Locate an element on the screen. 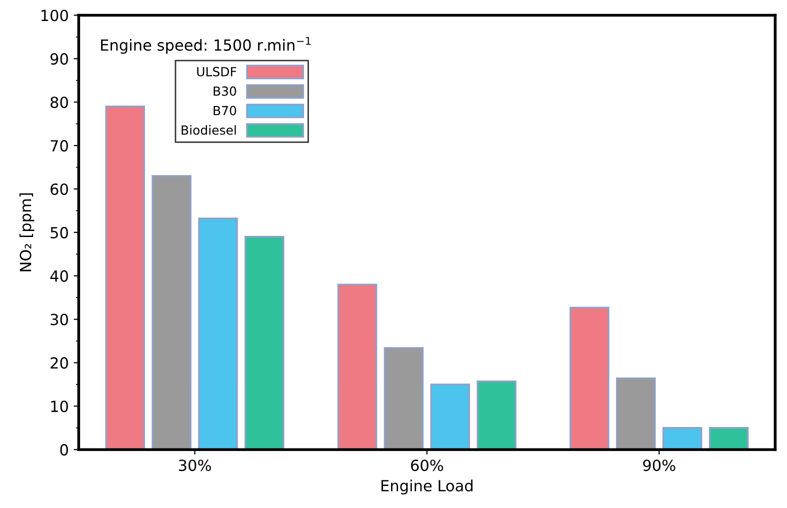 Image resolution: width=787 pixels, height=508 pixels. y-tick-label: 40 is located at coordinates (59, 276).